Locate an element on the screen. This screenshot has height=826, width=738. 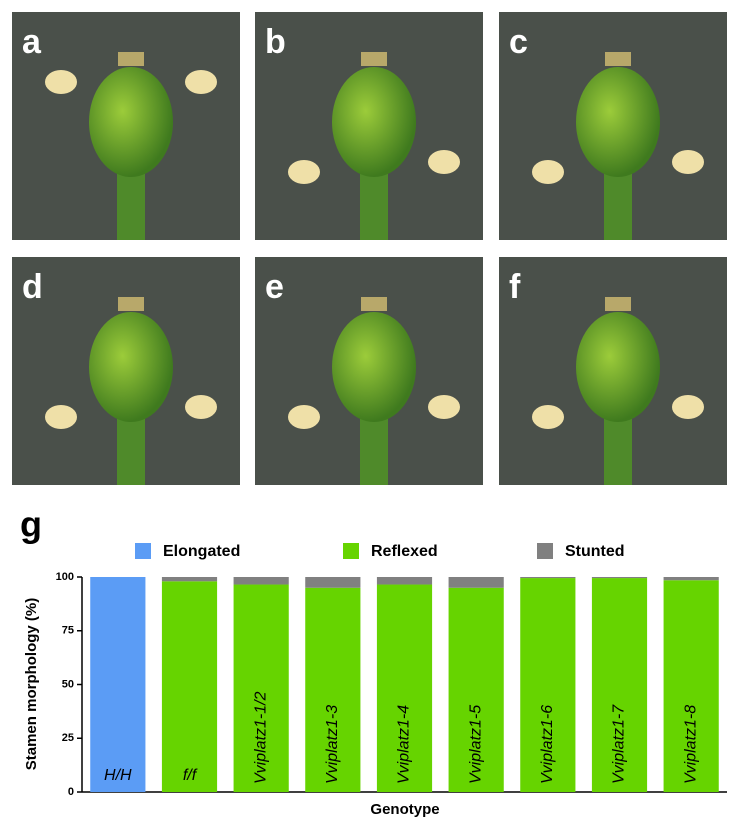
y-tick-label: 50 is located at coordinates (68, 684).